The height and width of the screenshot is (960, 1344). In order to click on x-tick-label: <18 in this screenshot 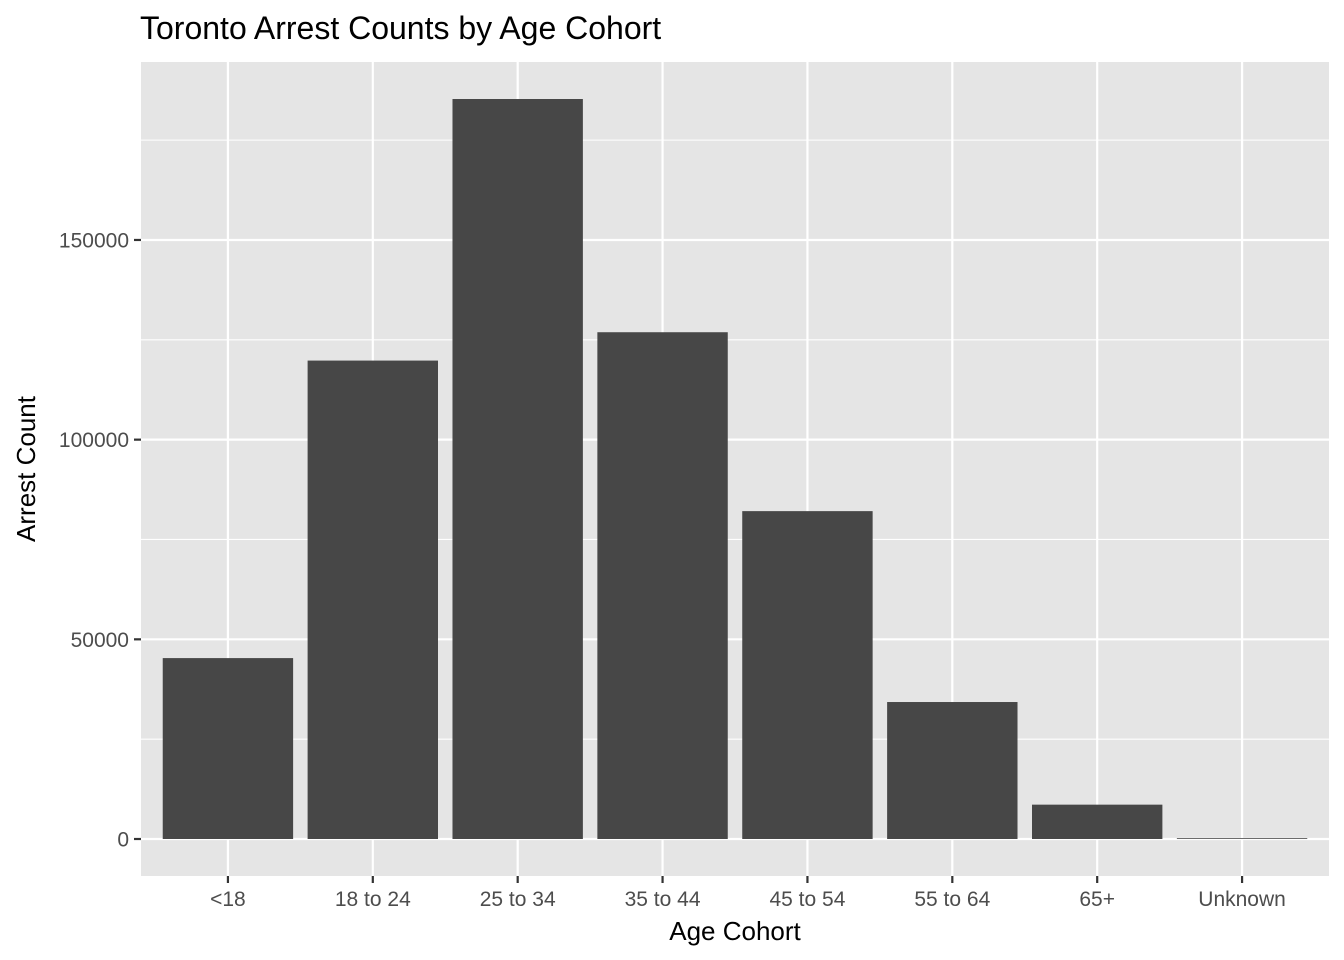, I will do `click(228, 899)`.